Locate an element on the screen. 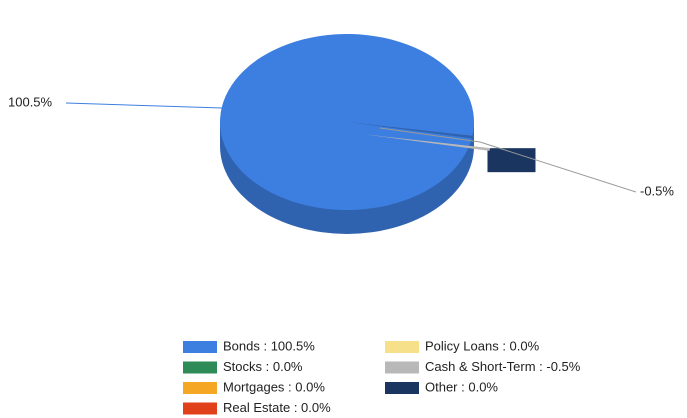  legend-label: Policy Loans : 0.0% is located at coordinates (482, 345).